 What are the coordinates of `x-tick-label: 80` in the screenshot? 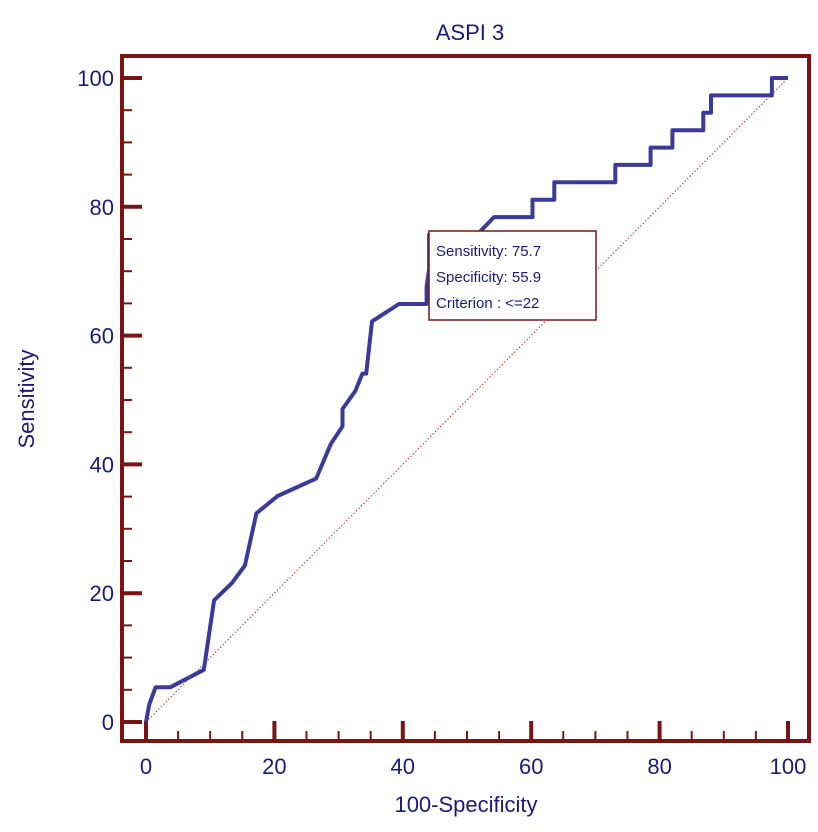 It's located at (659, 766).